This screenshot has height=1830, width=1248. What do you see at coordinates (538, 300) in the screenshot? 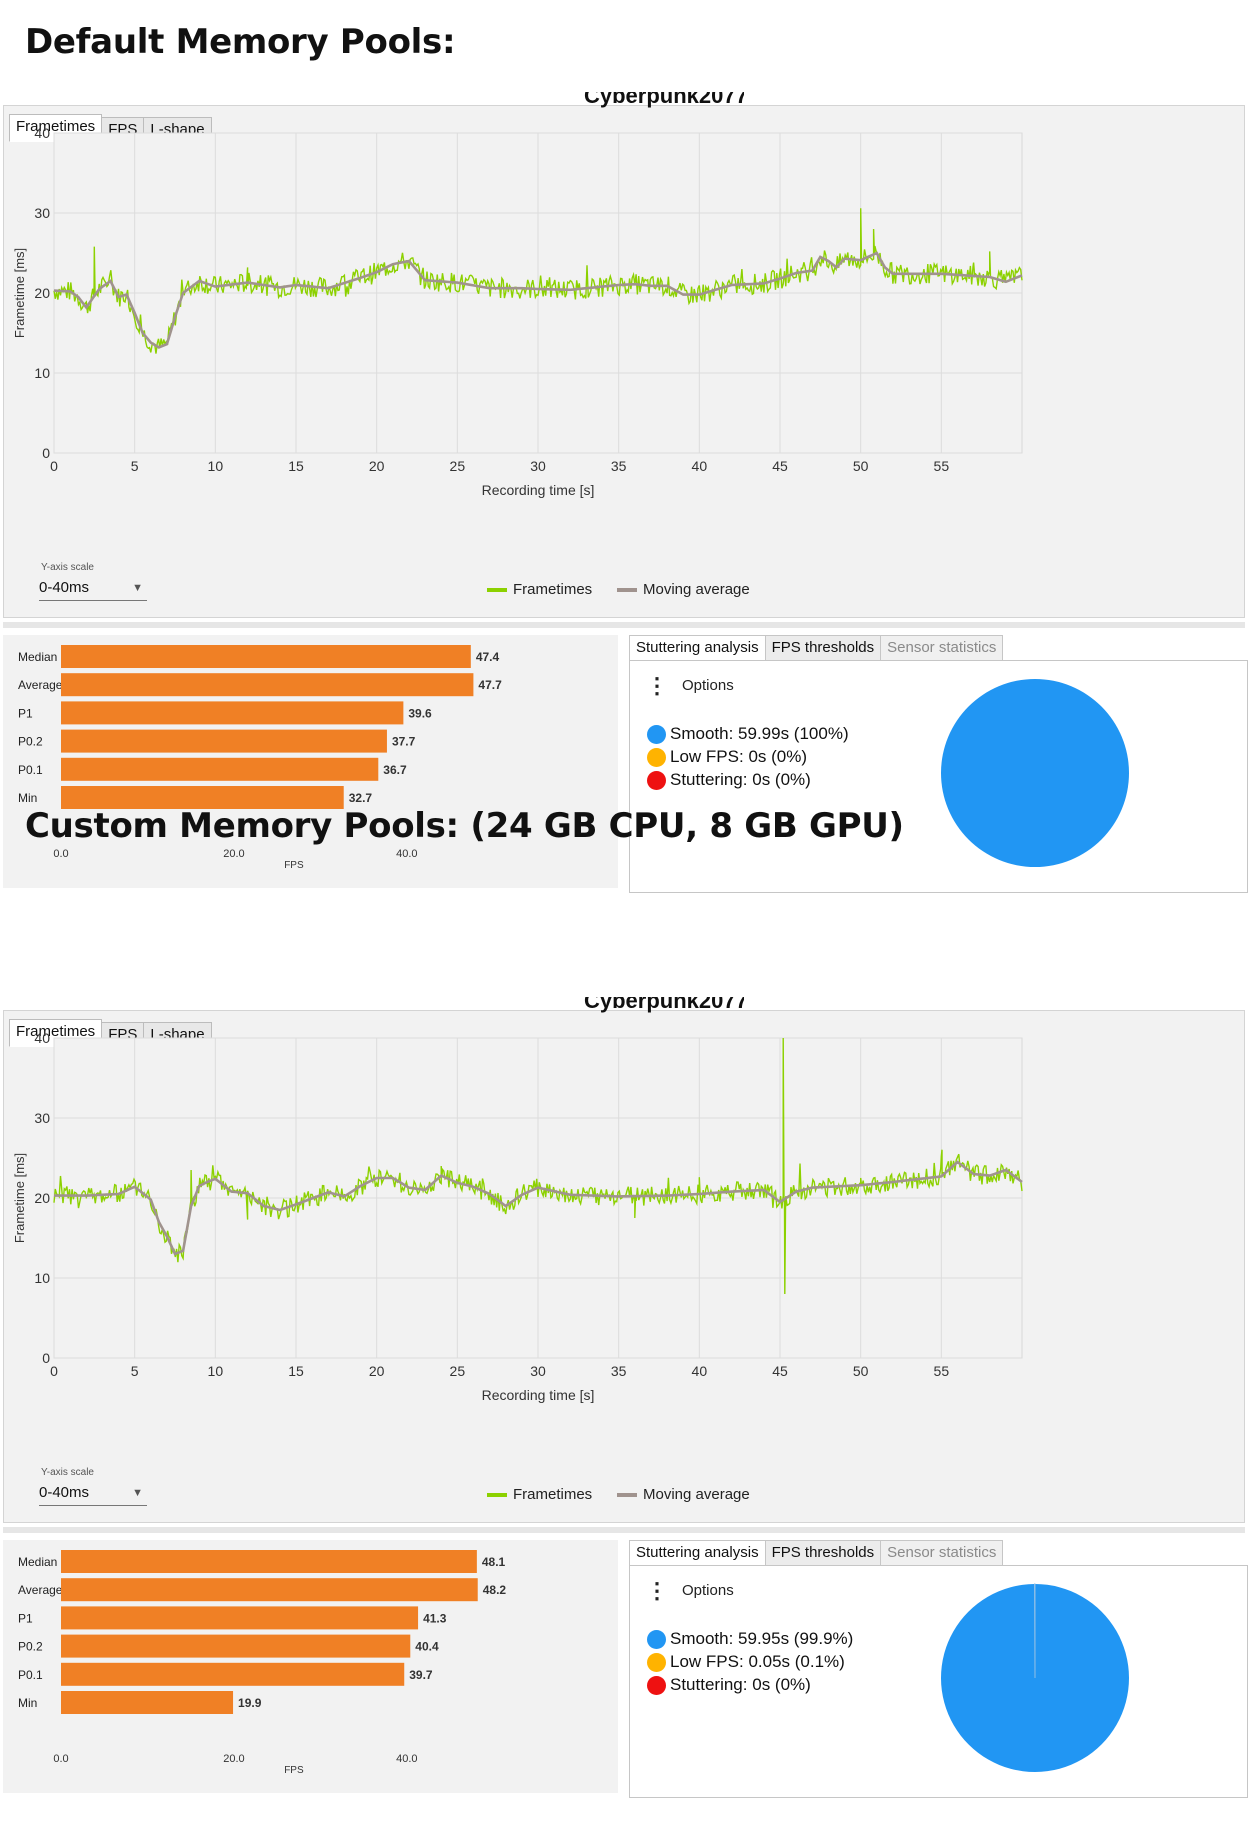
I see `moving-average-series-line` at bounding box center [538, 300].